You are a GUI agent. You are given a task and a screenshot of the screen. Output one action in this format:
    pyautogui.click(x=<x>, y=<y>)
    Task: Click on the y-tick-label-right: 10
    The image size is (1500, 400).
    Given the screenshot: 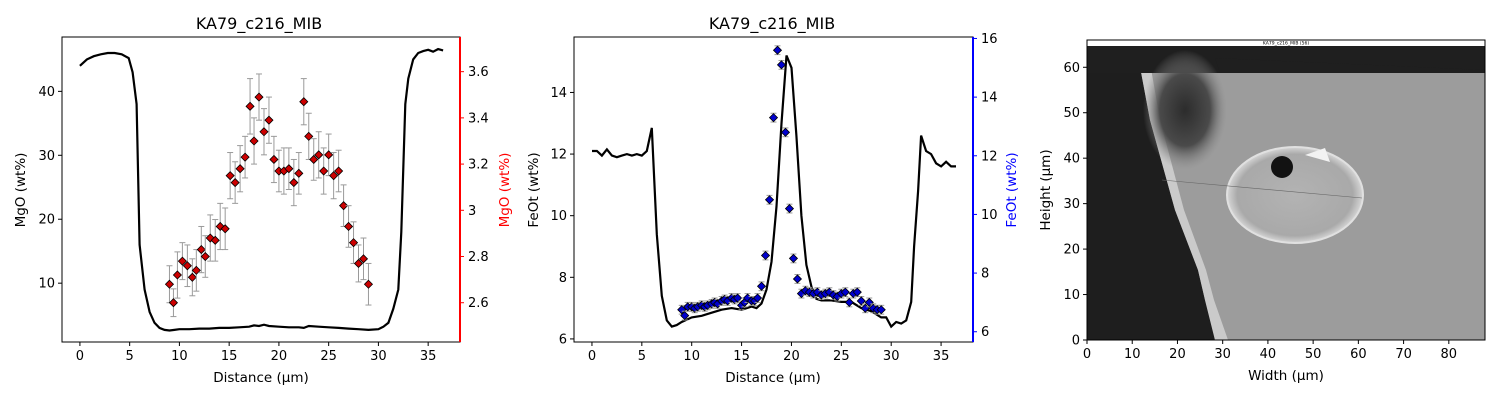 What is the action you would take?
    pyautogui.click(x=989, y=215)
    